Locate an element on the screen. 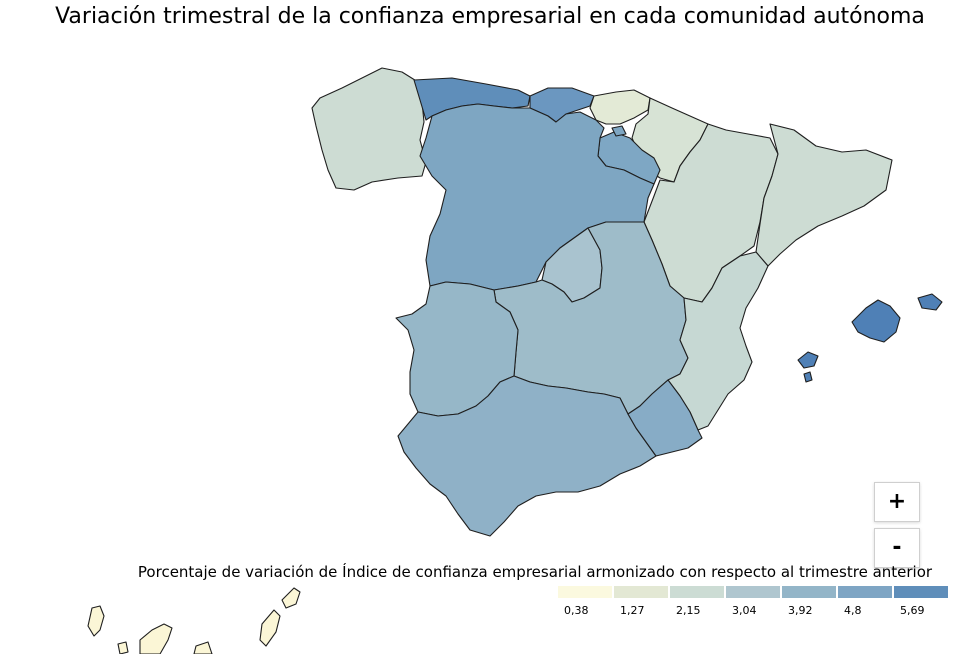 The height and width of the screenshot is (654, 980). region-murcia is located at coordinates (665, 418).